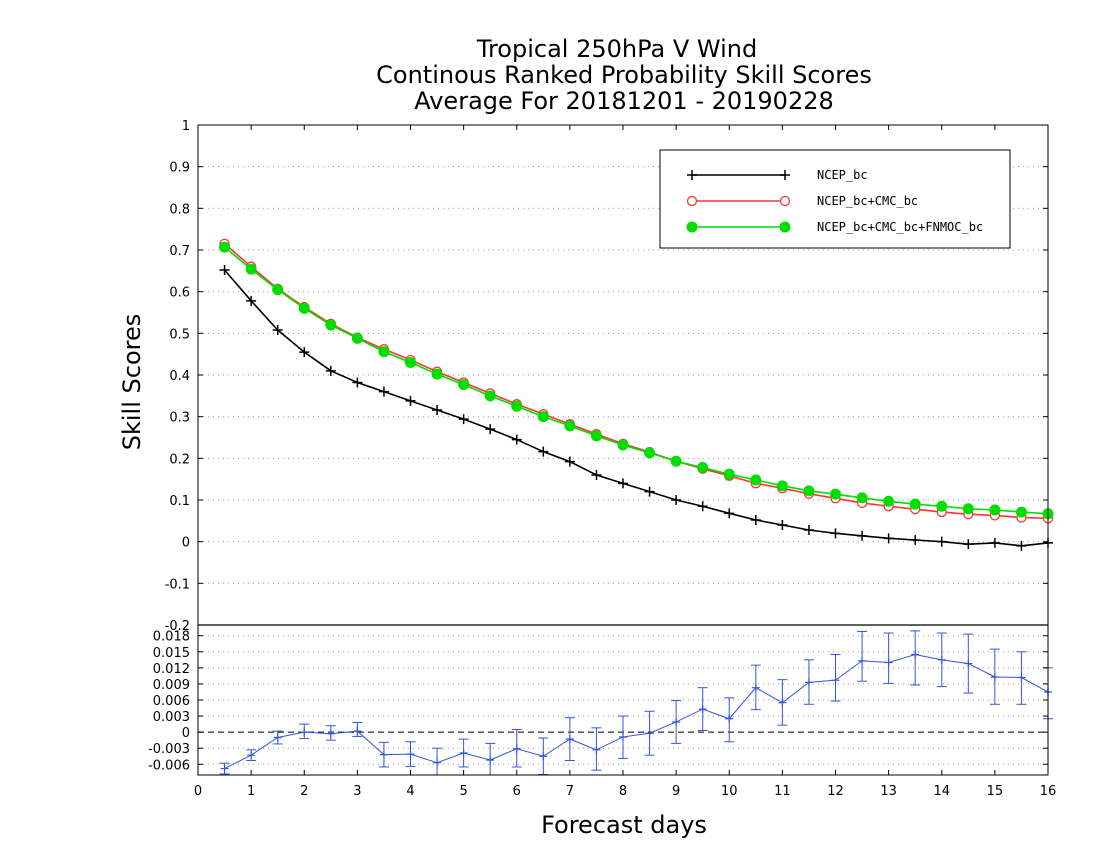 The image size is (1100, 850). I want to click on x-tick-label: 1, so click(251, 791).